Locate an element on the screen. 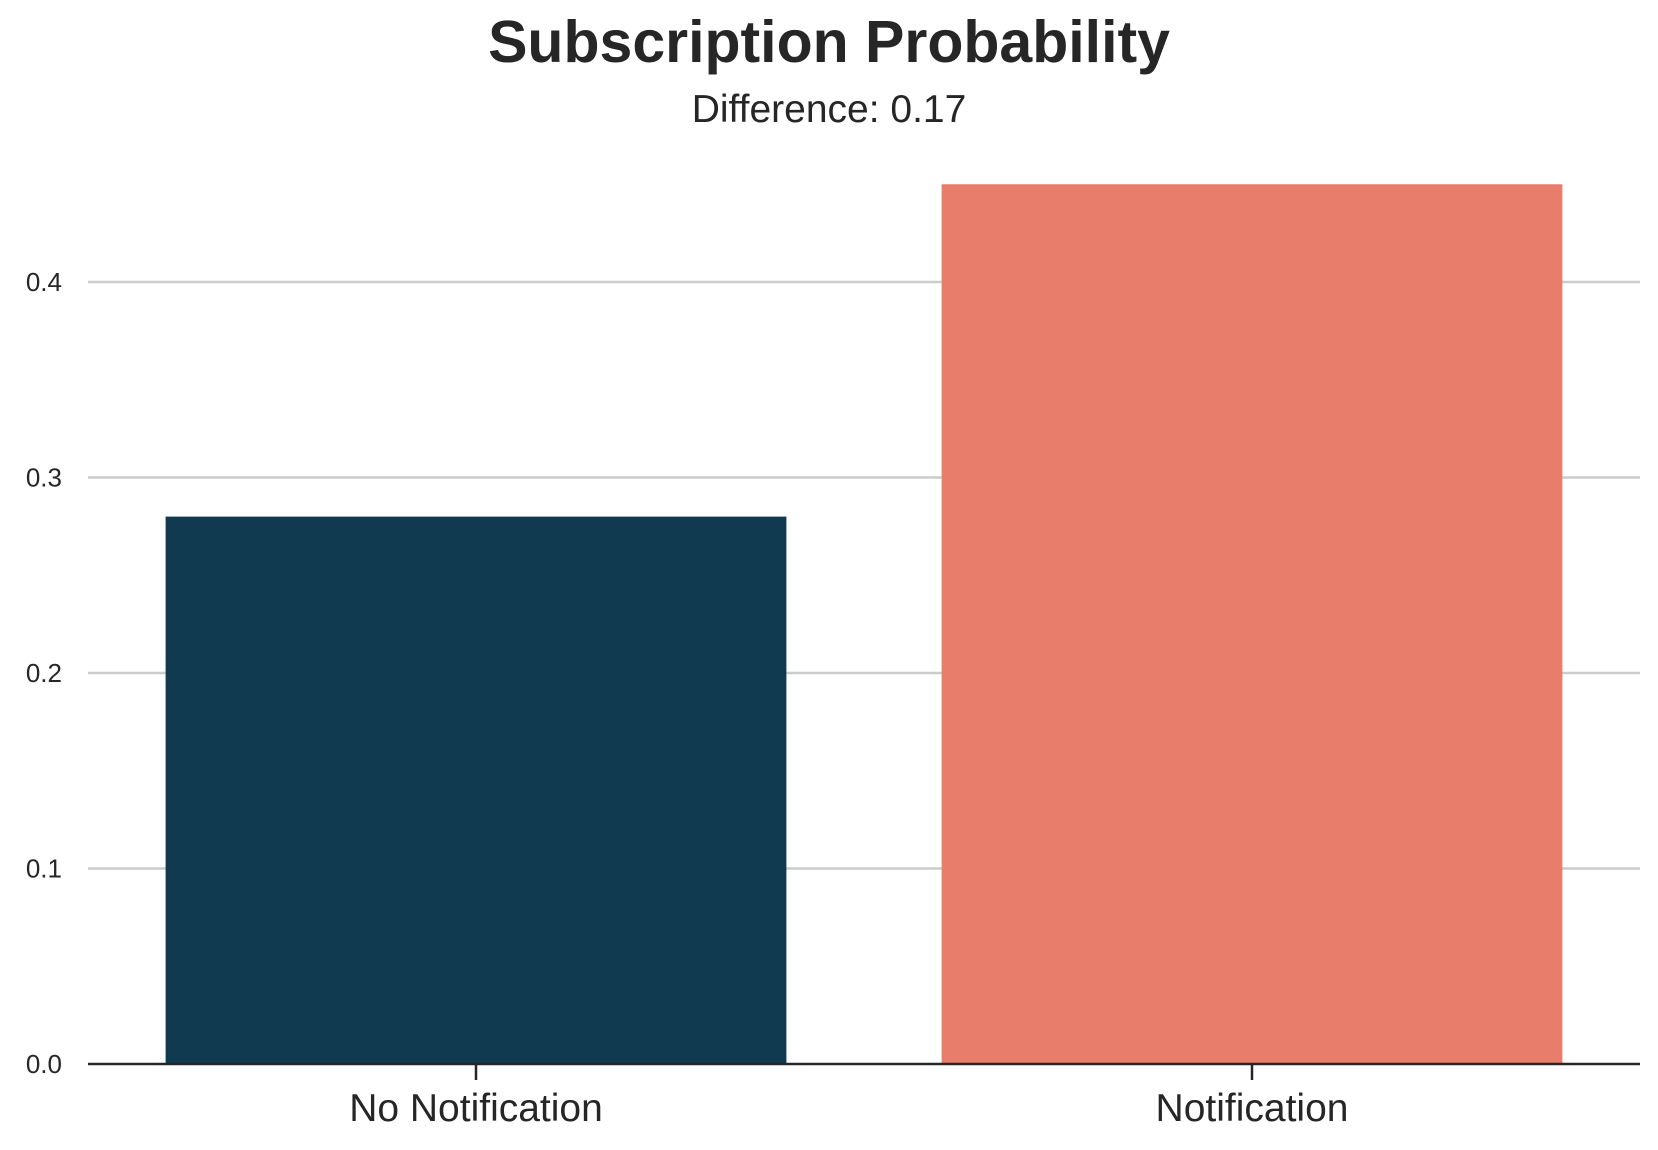 The height and width of the screenshot is (1150, 1658). y-tick-label: 0.1 is located at coordinates (44, 869).